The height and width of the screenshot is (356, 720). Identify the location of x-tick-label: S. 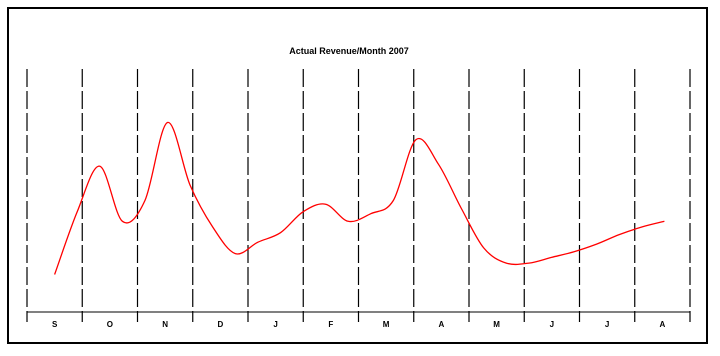
(55, 324).